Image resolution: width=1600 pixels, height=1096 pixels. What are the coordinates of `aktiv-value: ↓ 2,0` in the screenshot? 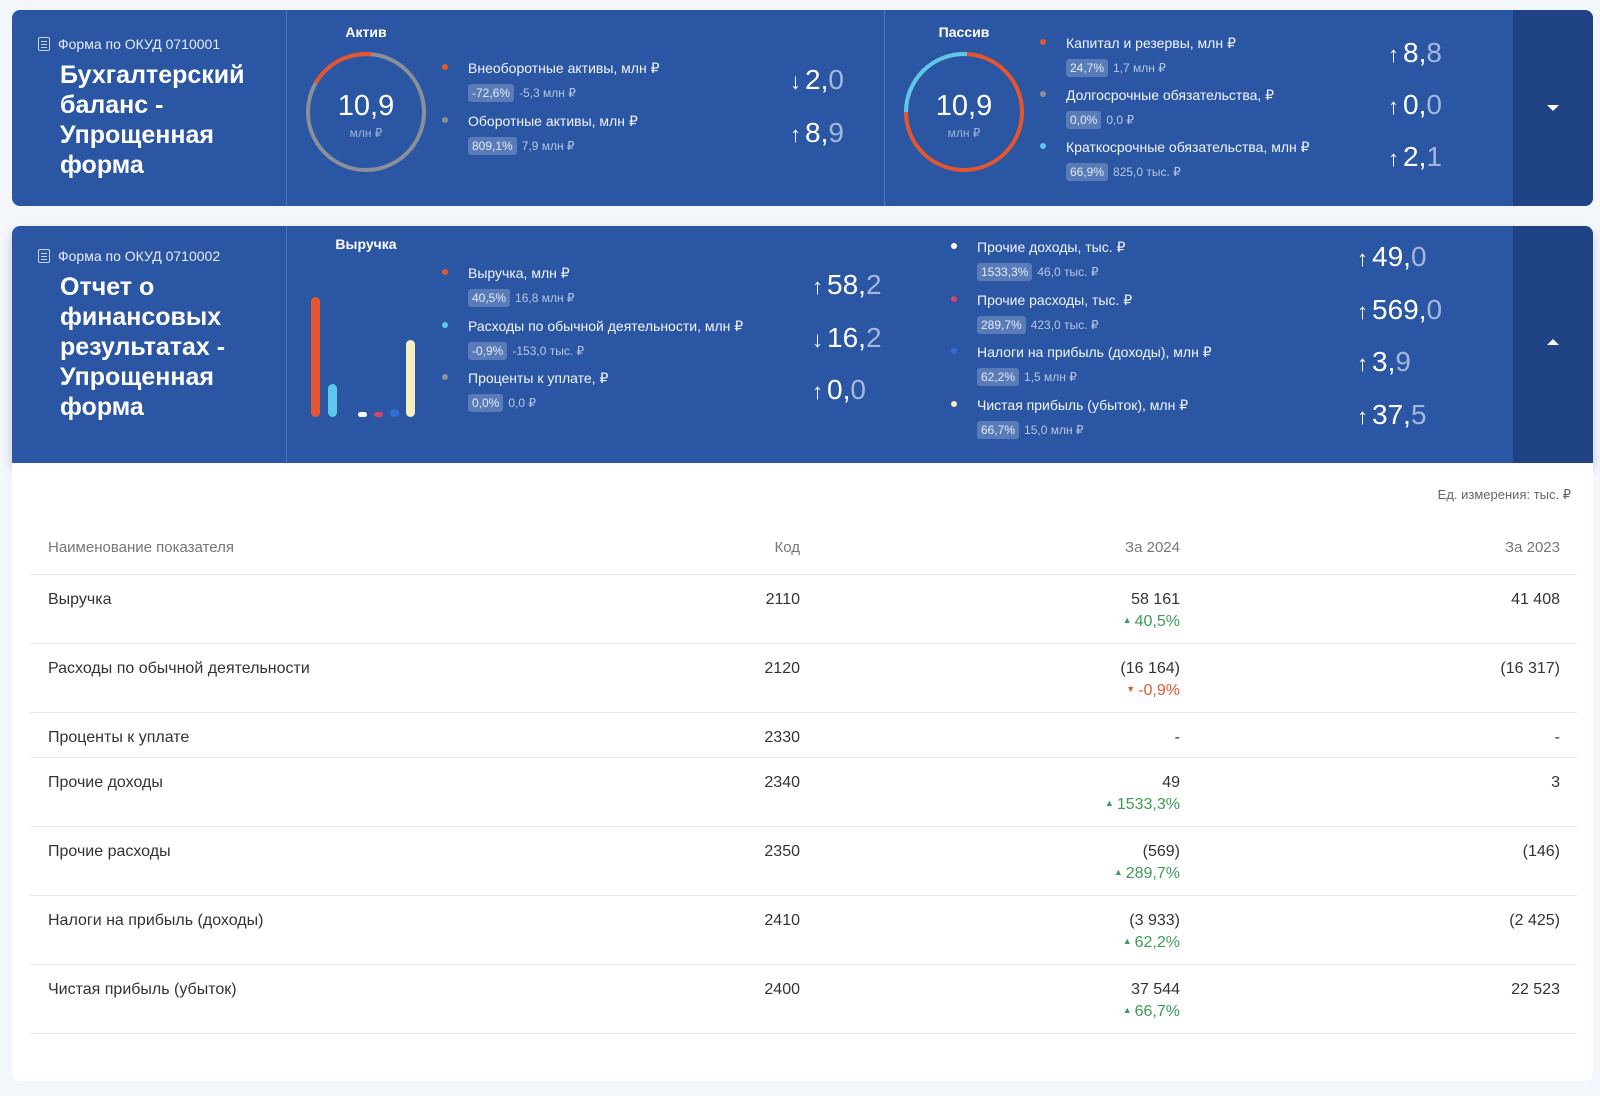 It's located at (817, 80).